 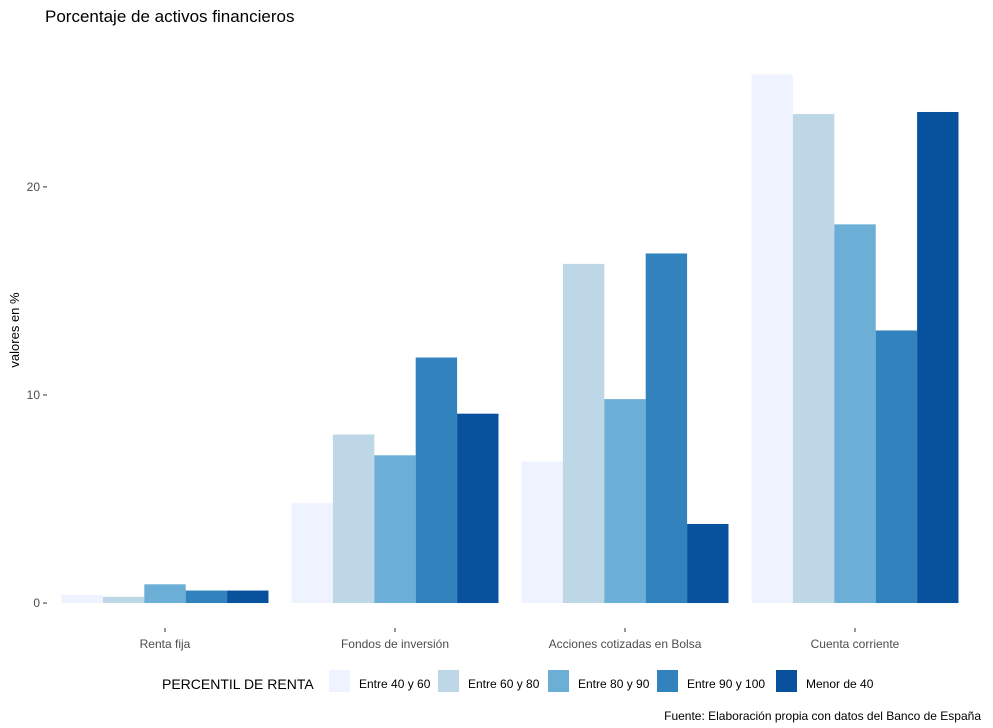 I want to click on y-tick-label: 10, so click(x=34, y=395).